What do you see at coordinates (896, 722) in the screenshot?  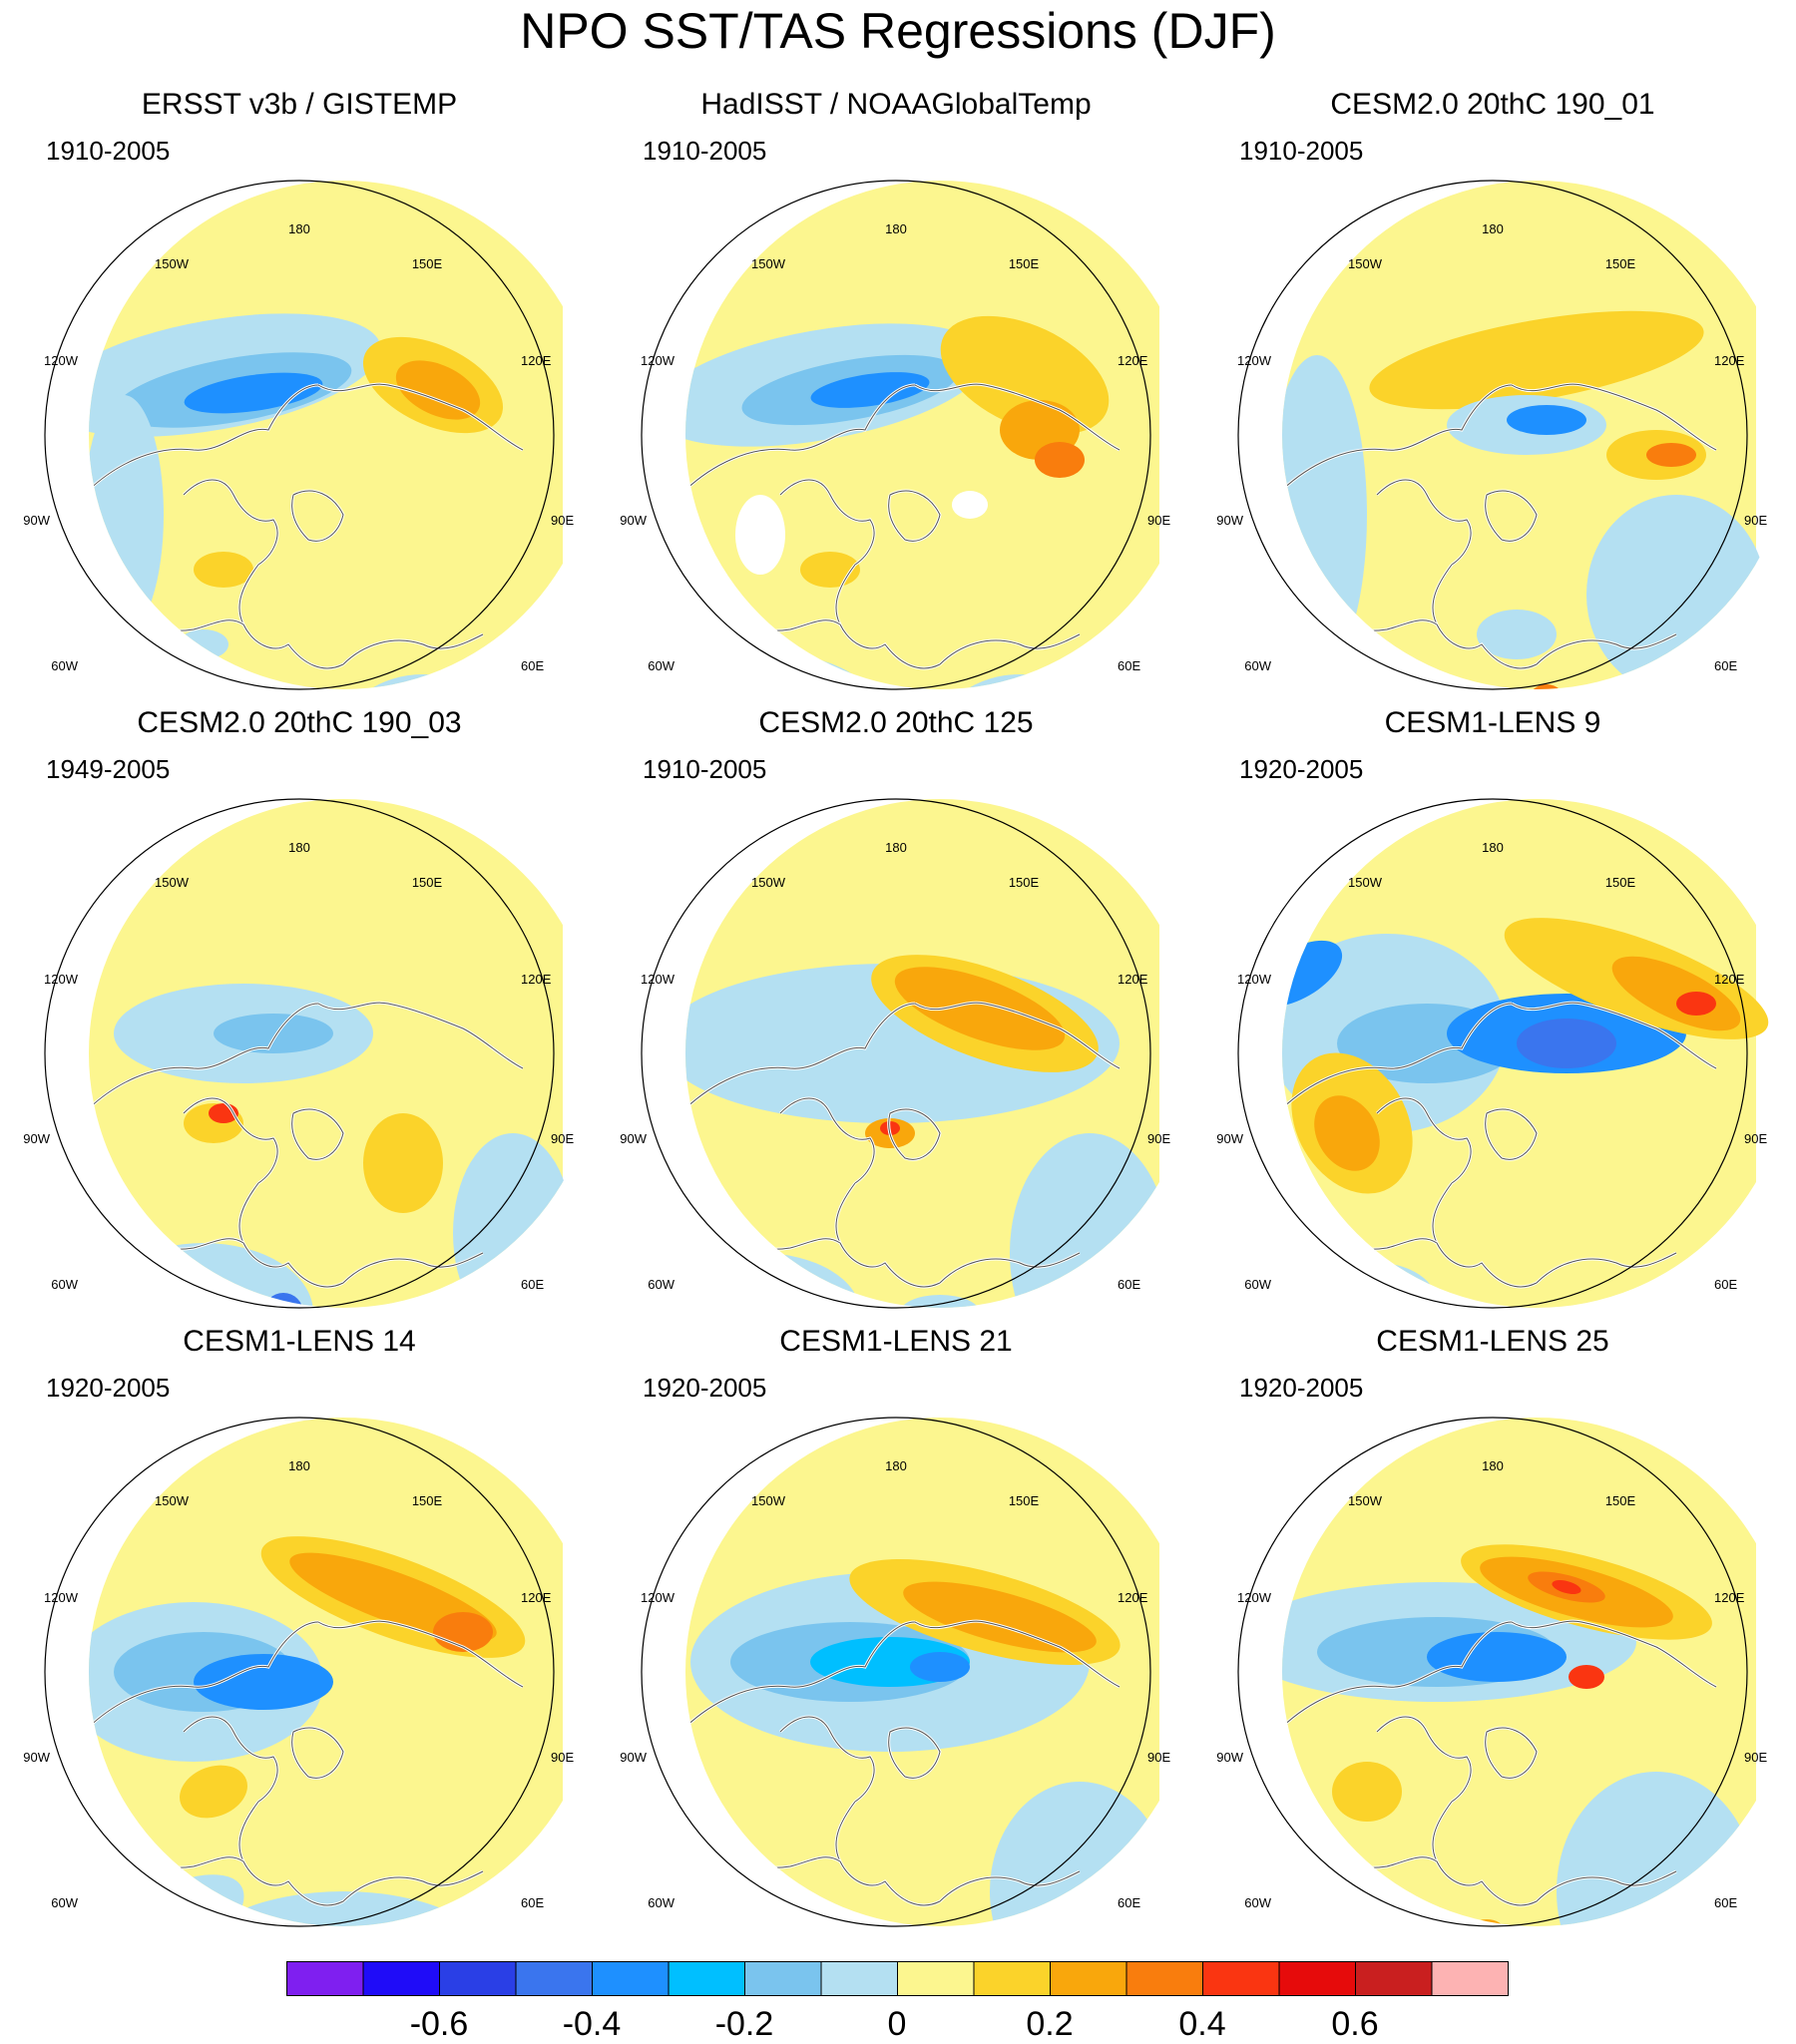 I see `panel-title: CESM2.0 20thC 125` at bounding box center [896, 722].